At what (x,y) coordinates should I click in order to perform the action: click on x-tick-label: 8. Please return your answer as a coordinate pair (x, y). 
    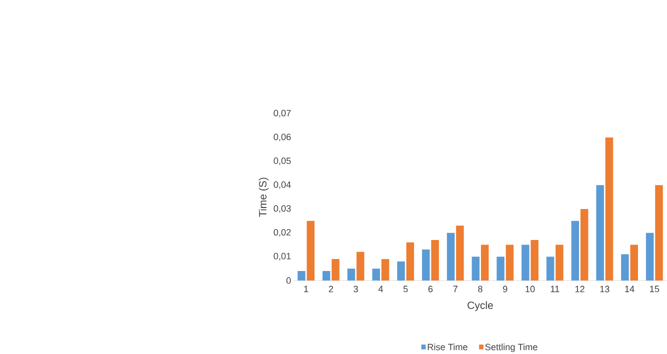
    Looking at the image, I should click on (480, 289).